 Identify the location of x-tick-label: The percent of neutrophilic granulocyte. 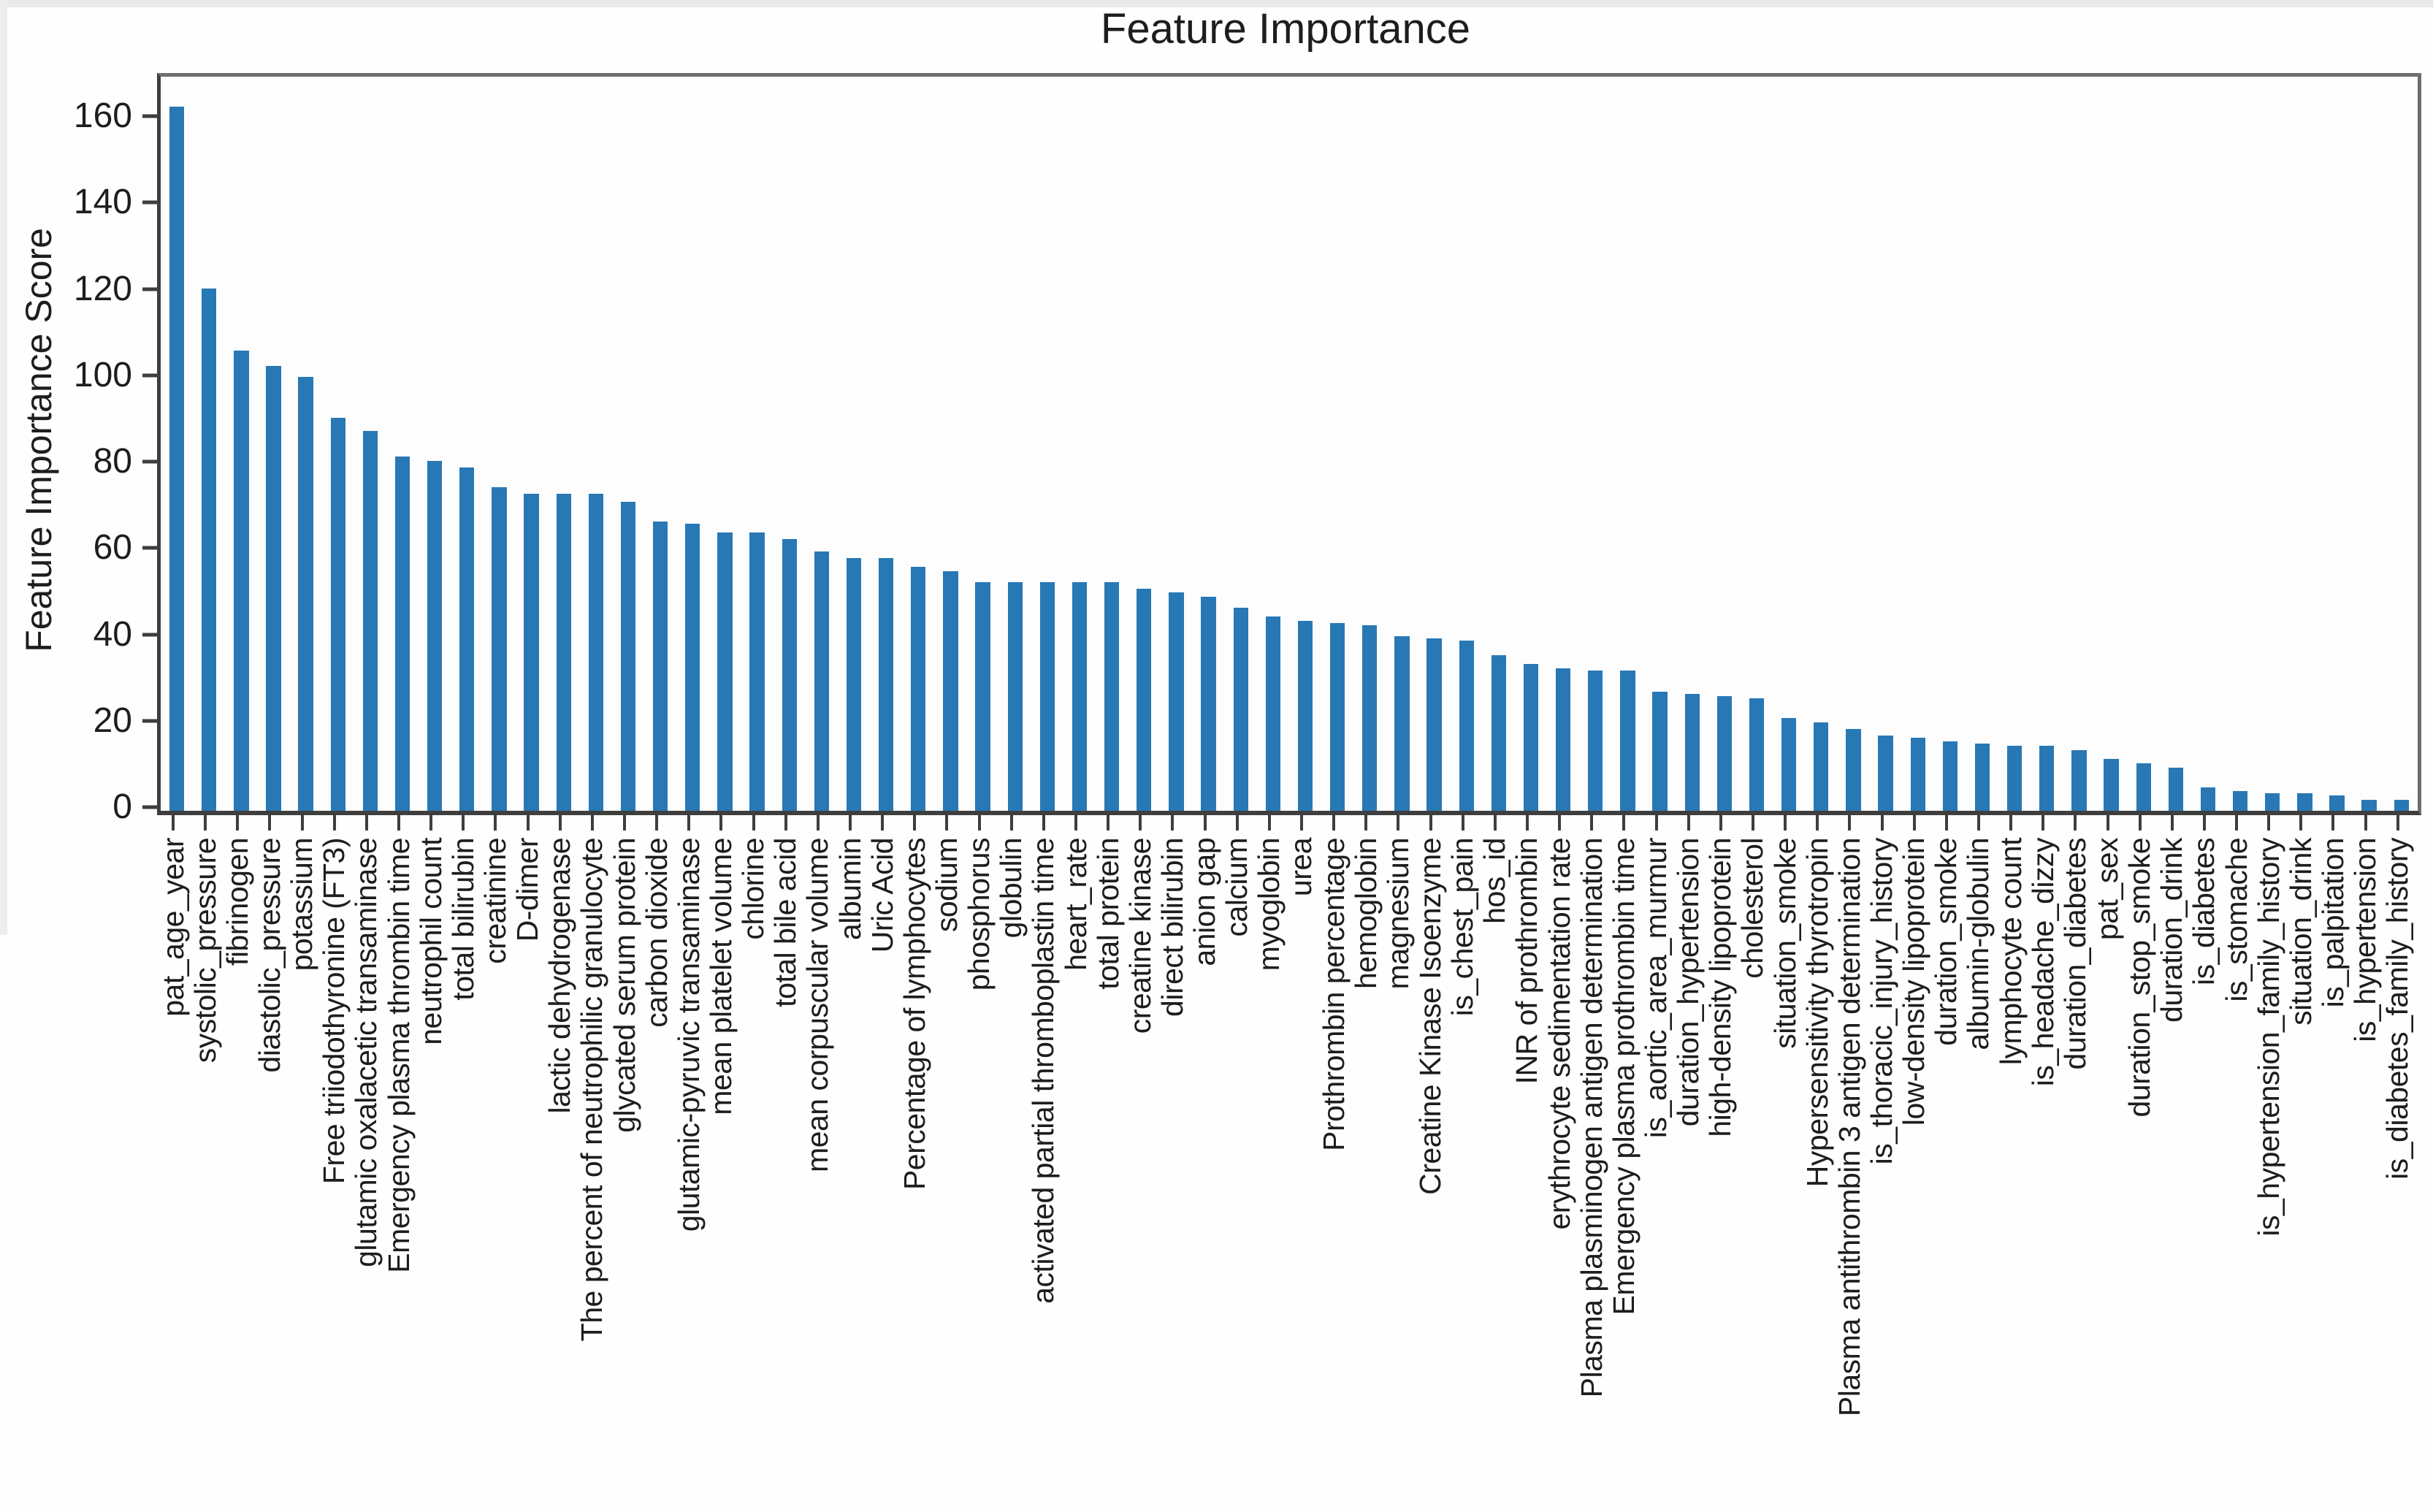
(592, 1090).